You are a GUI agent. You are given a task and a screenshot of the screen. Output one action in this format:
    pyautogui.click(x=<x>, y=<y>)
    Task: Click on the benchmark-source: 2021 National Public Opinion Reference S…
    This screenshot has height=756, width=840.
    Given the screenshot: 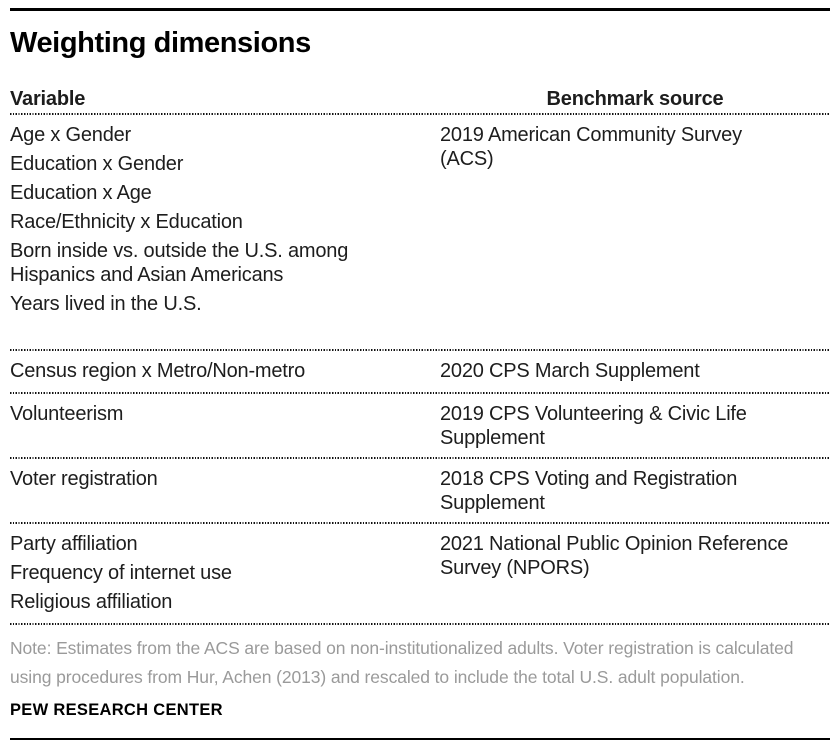 What is the action you would take?
    pyautogui.click(x=614, y=556)
    